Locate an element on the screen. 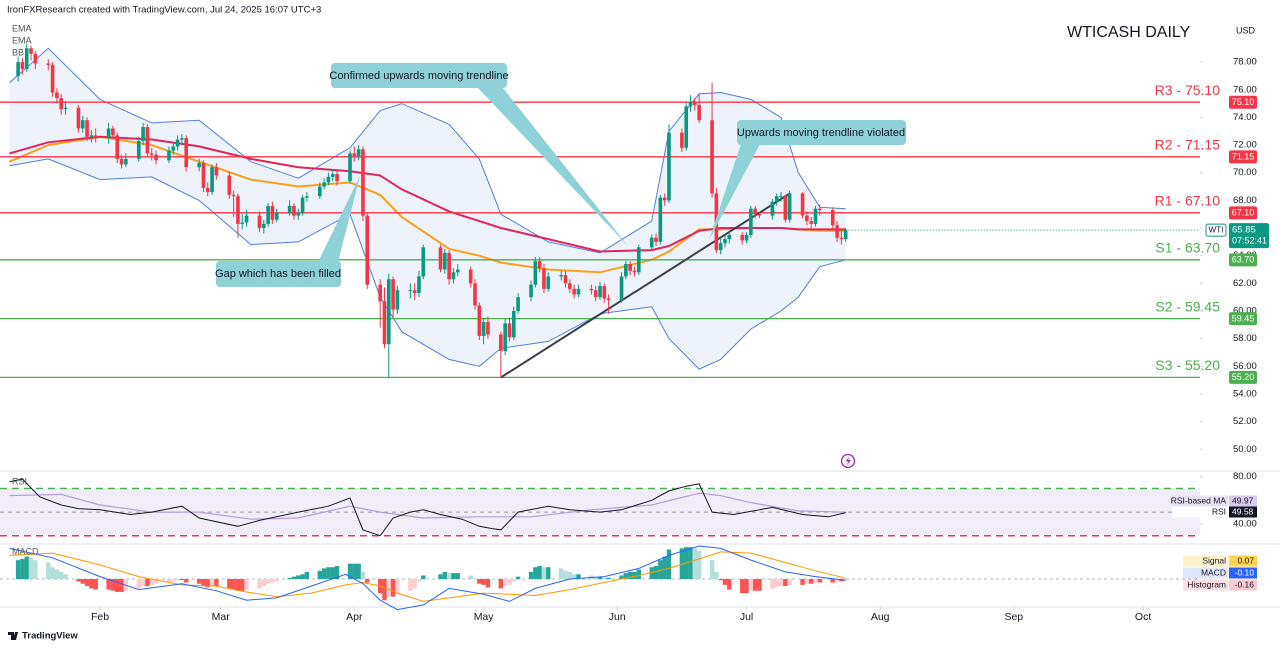  y-tick-label: 78.00 is located at coordinates (1245, 62).